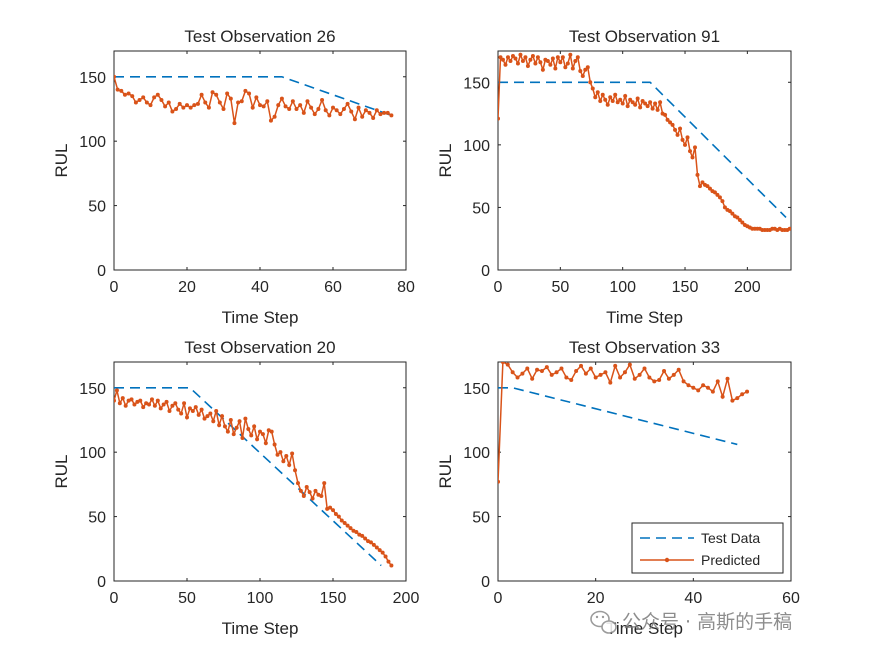  Describe the element at coordinates (603, 622) in the screenshot. I see `wechat-icon` at that location.